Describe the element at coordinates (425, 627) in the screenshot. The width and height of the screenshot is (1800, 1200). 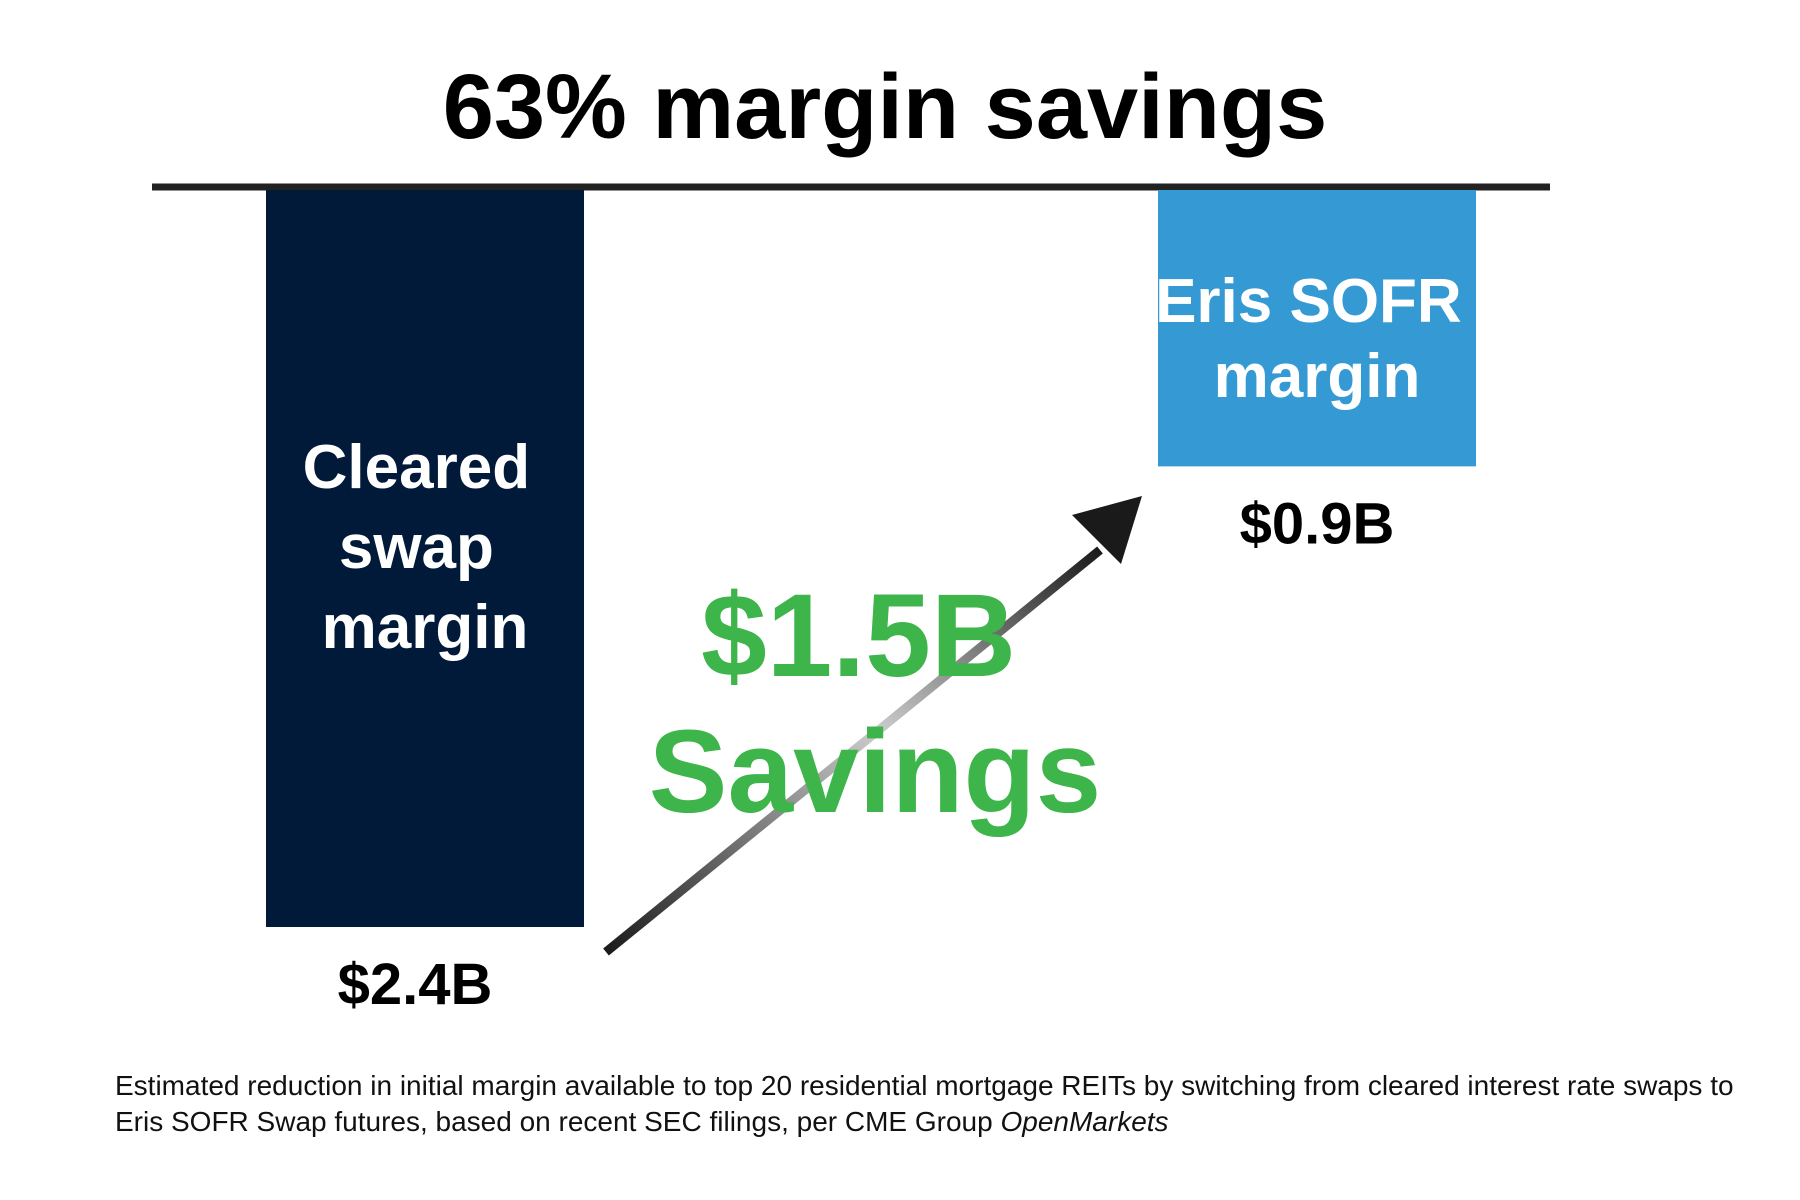
I see `bar-label-cleared-line-3: margin` at that location.